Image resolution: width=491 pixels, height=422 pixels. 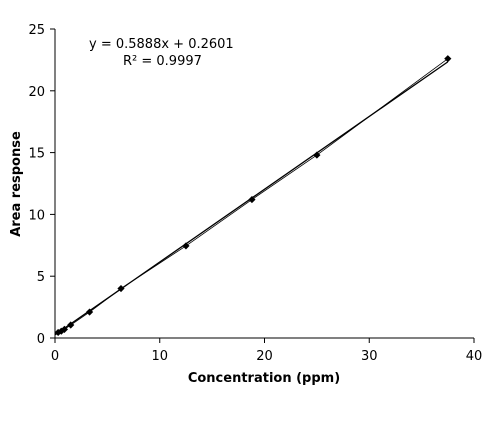 What do you see at coordinates (159, 356) in the screenshot?
I see `x-tick-label: 10` at bounding box center [159, 356].